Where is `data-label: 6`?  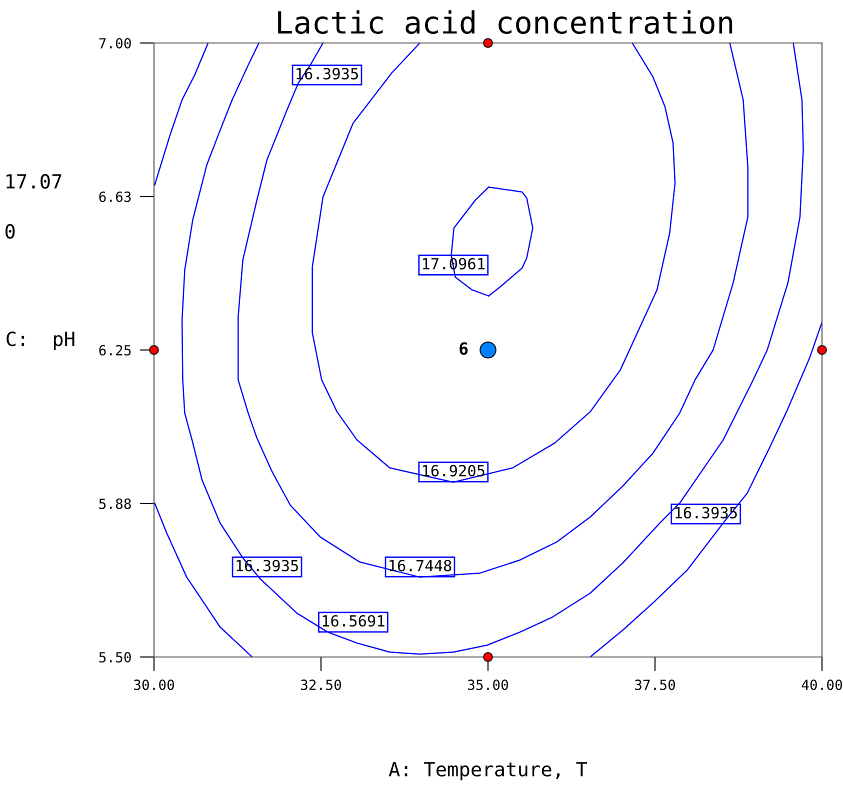
data-label: 6 is located at coordinates (464, 348).